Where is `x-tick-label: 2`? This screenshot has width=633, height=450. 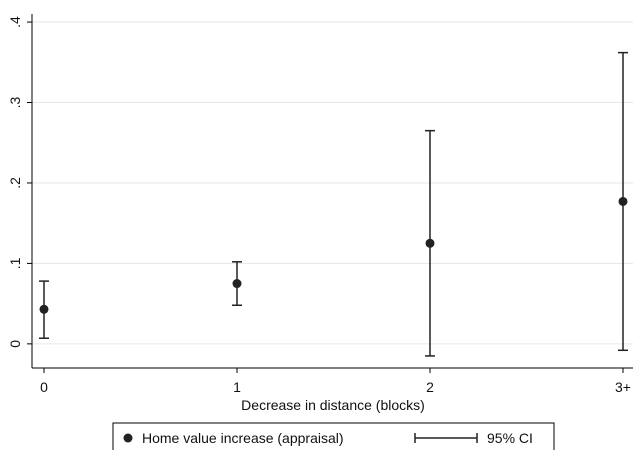
x-tick-label: 2 is located at coordinates (430, 387).